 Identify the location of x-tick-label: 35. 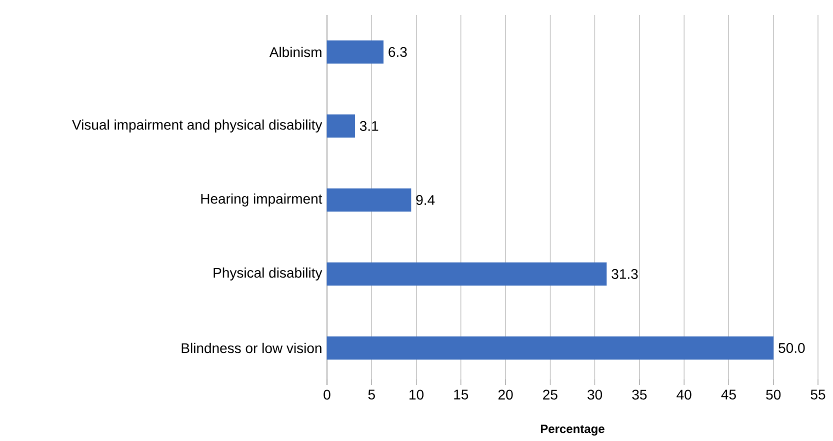
(639, 395).